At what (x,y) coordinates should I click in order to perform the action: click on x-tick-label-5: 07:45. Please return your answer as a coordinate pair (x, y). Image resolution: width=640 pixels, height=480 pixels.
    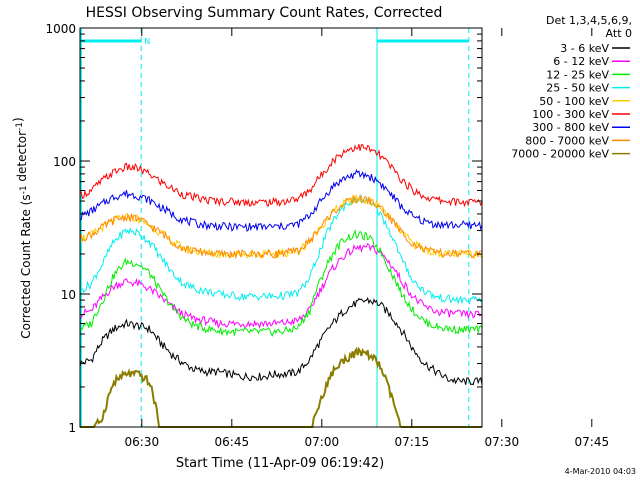
    Looking at the image, I should click on (592, 442).